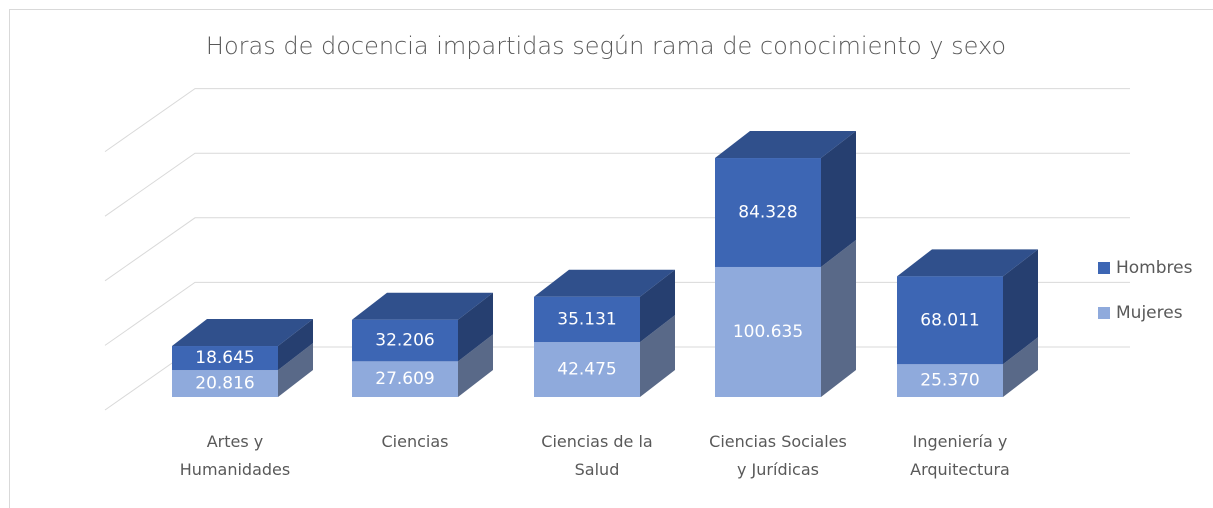  I want to click on legend-label: Hombres, so click(1154, 268).